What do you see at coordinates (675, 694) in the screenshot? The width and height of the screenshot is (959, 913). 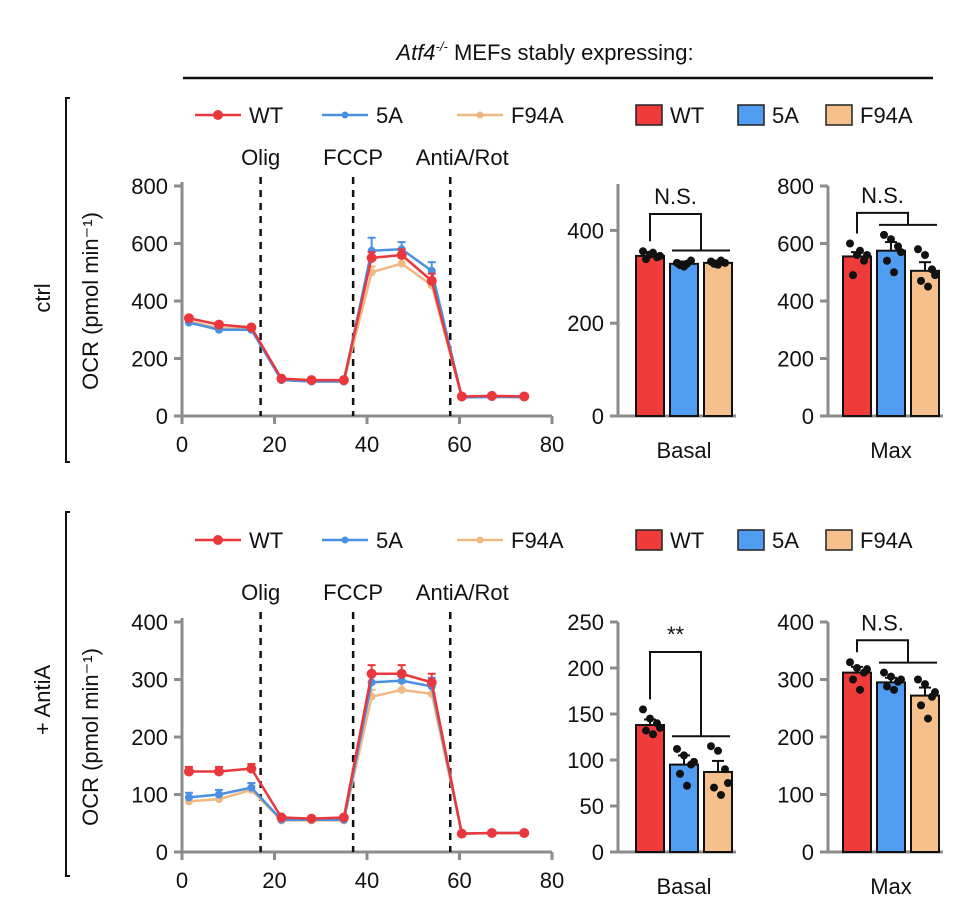 I see `significance-bracket` at bounding box center [675, 694].